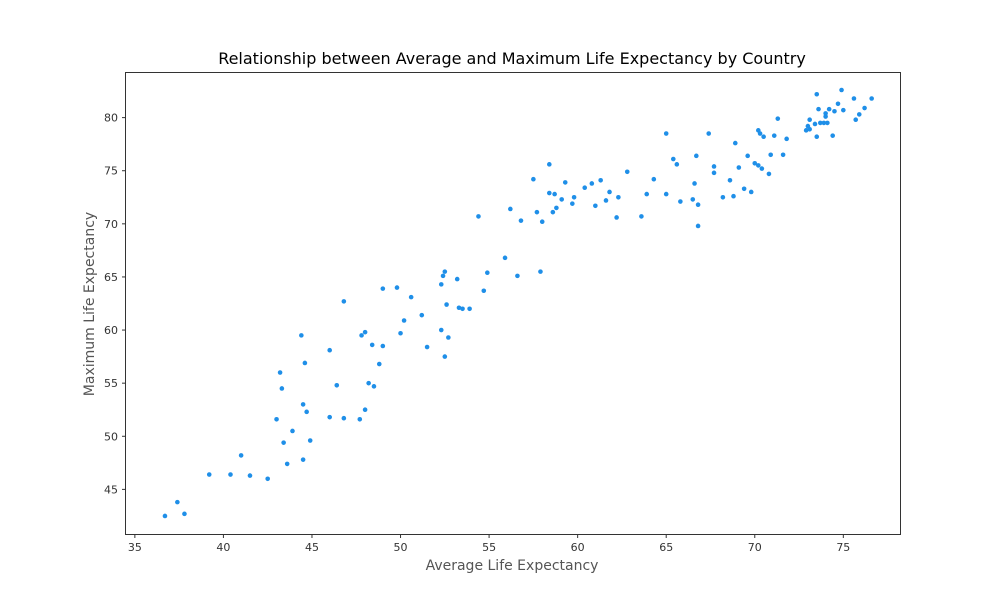  I want to click on y-tick-label: 70, so click(111, 224).